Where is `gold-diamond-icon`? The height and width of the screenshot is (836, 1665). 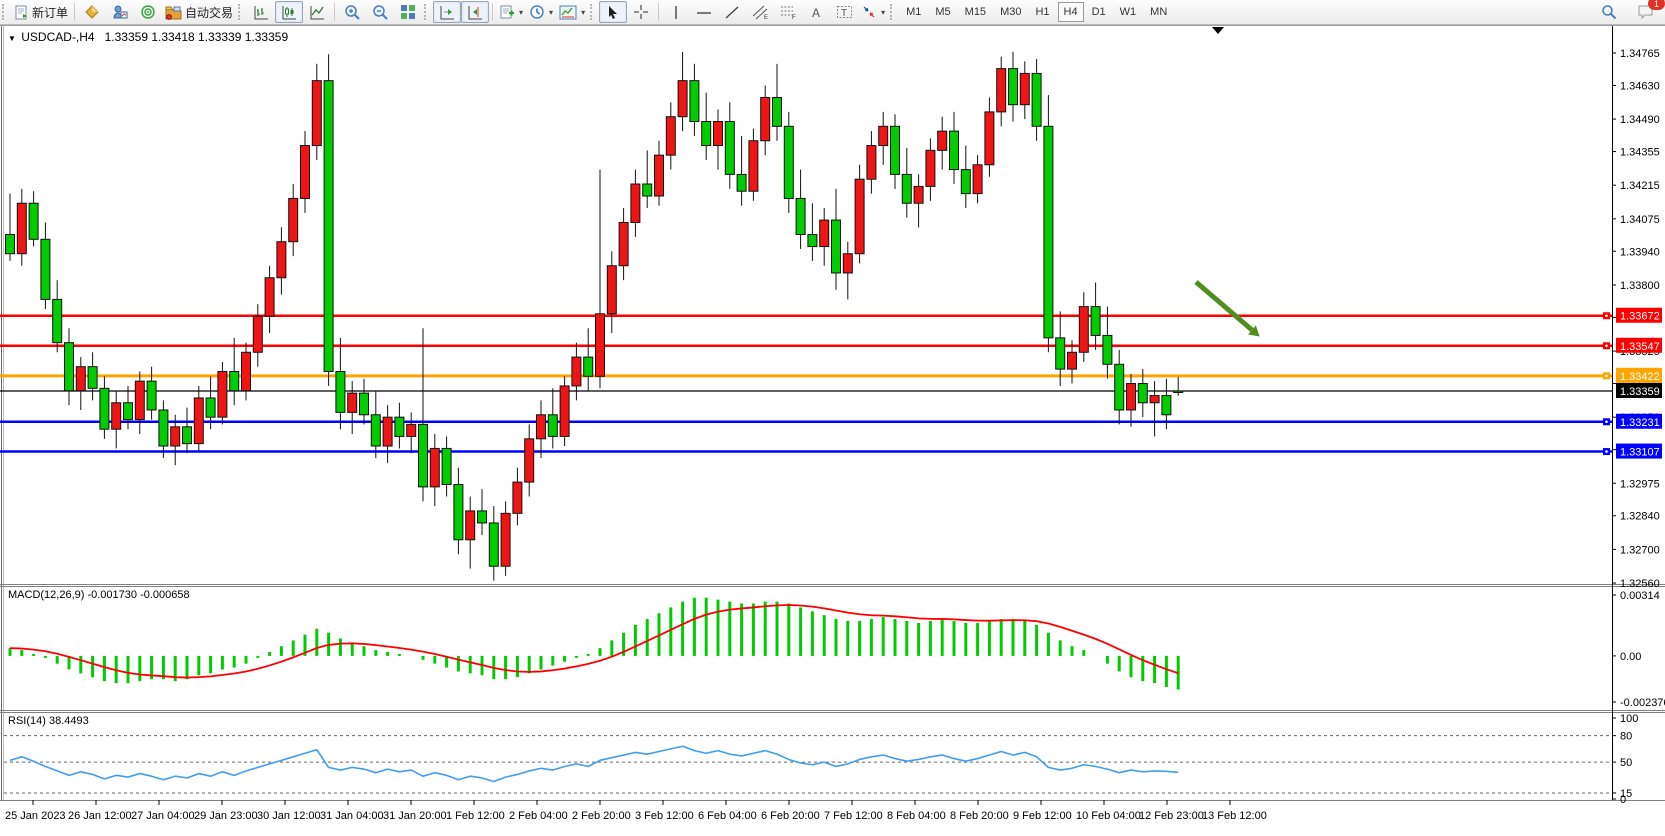 gold-diamond-icon is located at coordinates (92, 12).